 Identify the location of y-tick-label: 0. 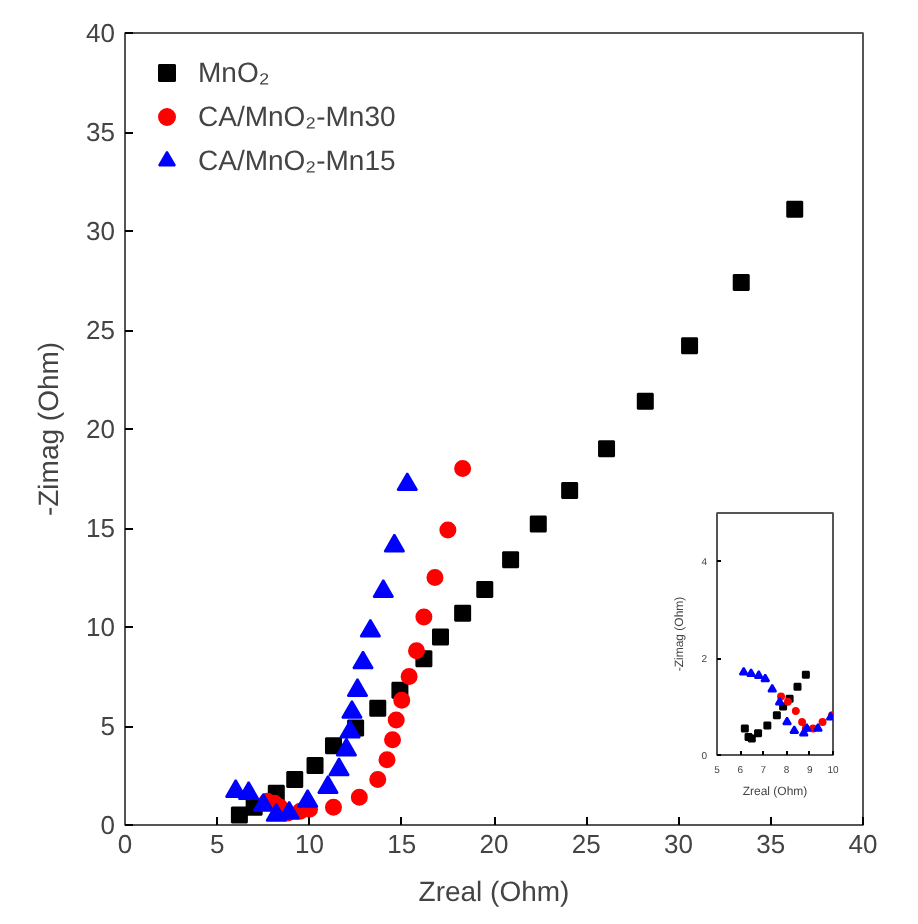
(108, 825).